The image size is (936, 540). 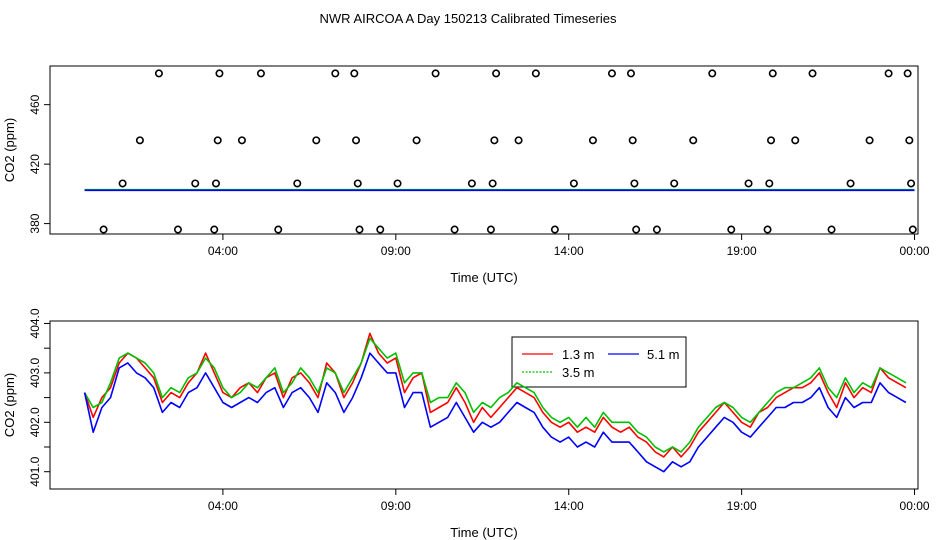 I want to click on top-x-axis-label: Time (UTC), so click(x=483, y=277).